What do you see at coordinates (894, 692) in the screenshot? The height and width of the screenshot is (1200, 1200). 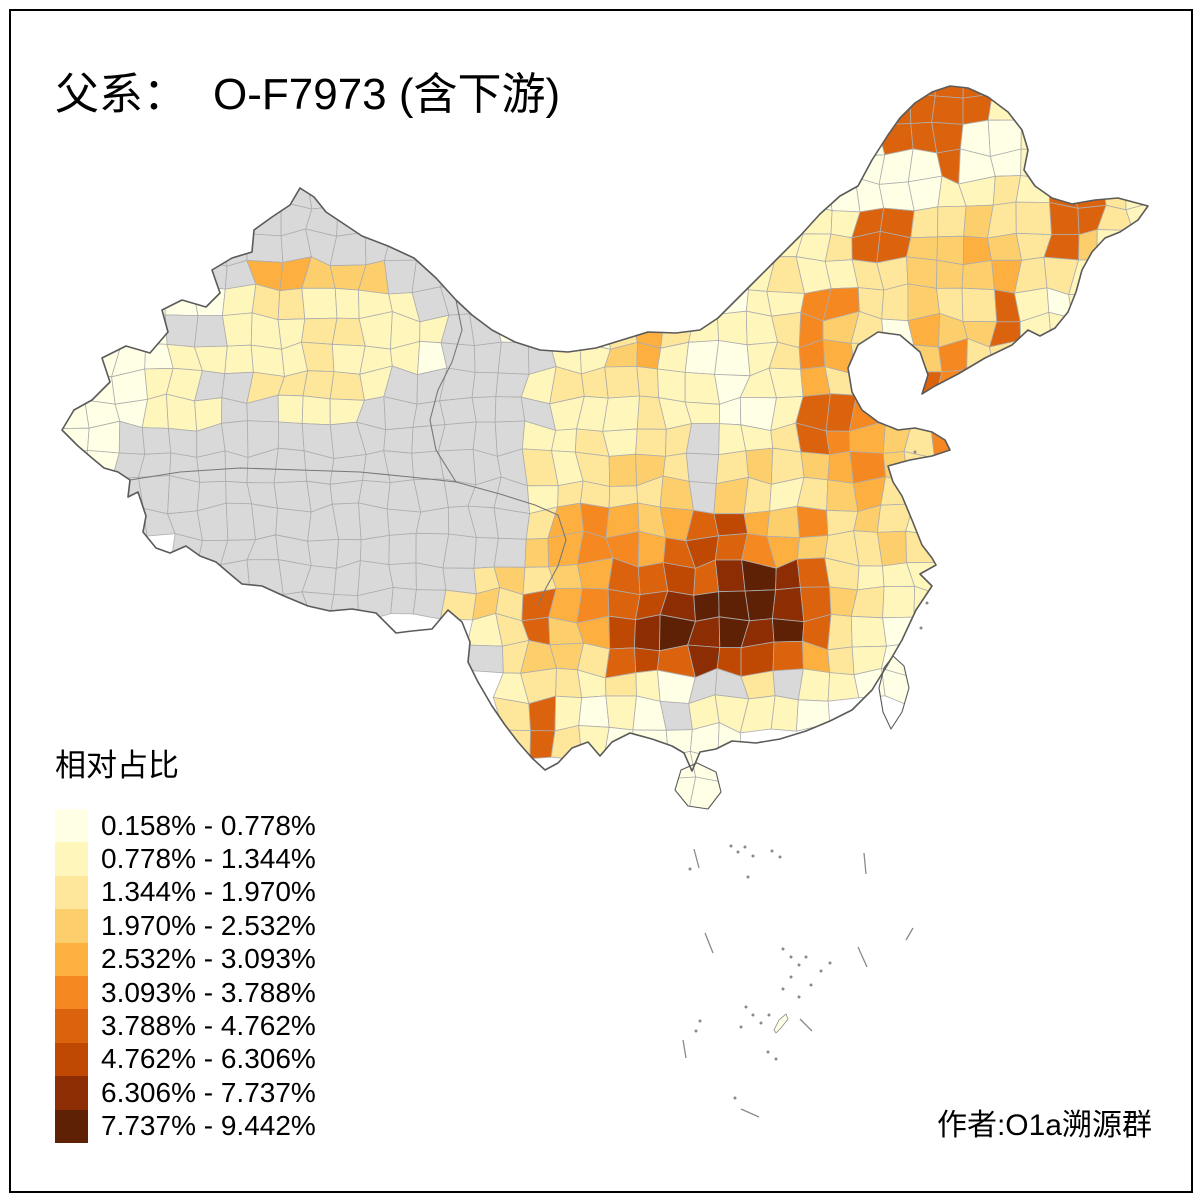 I see `taiwan-outline` at bounding box center [894, 692].